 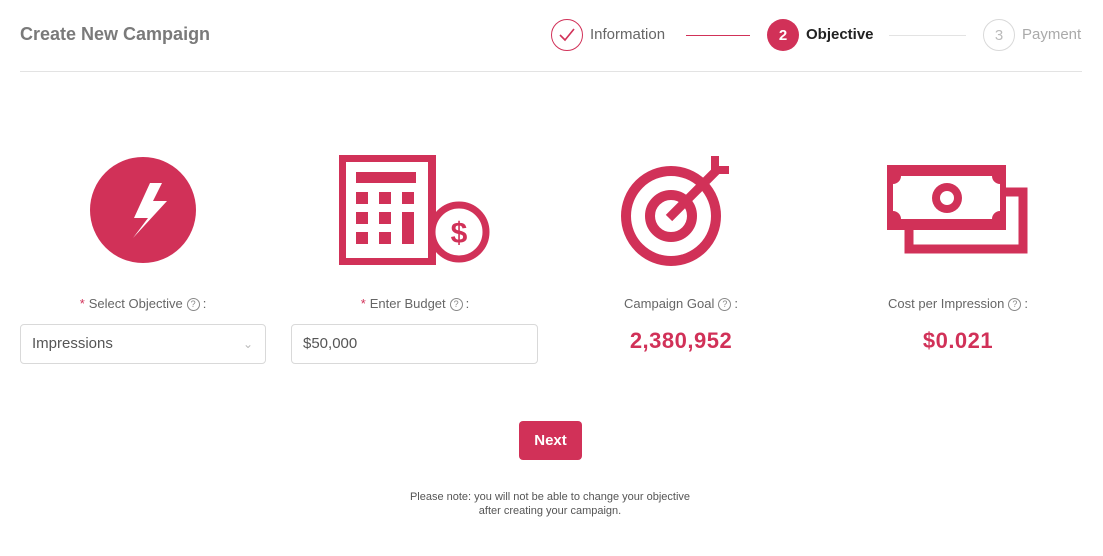 What do you see at coordinates (551, 71) in the screenshot?
I see `header-divider` at bounding box center [551, 71].